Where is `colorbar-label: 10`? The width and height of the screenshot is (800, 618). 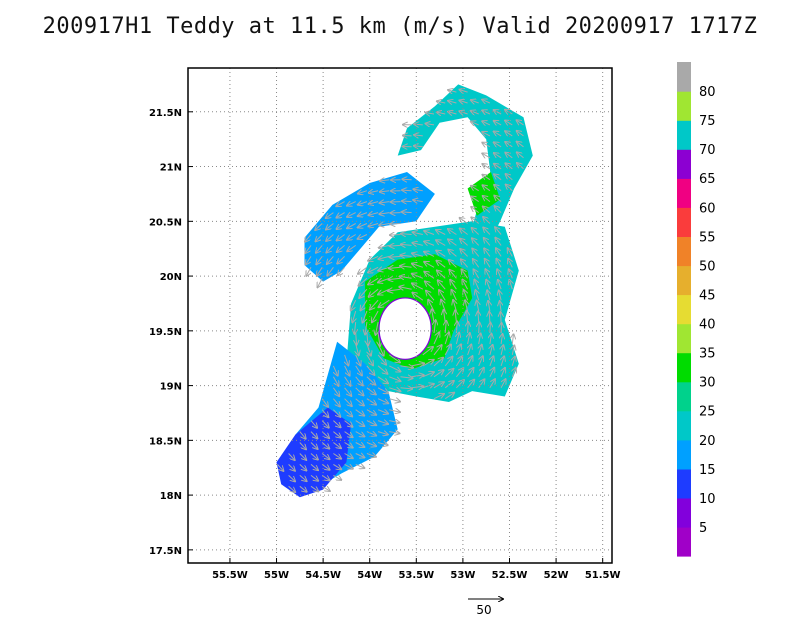
colorbar-label: 10 is located at coordinates (707, 499).